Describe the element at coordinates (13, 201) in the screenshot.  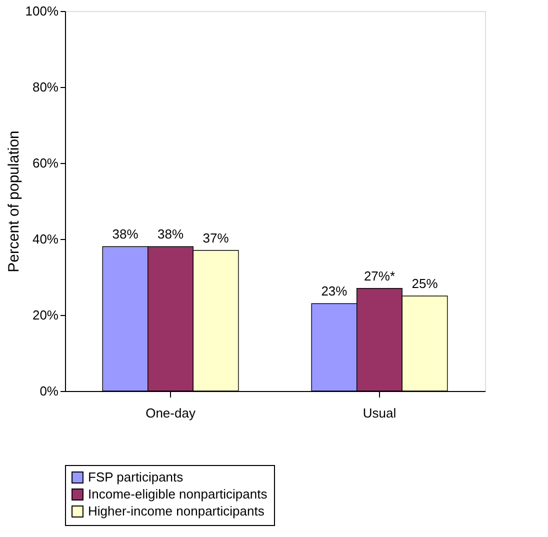
I see `y-axis-title: Percent of population` at that location.